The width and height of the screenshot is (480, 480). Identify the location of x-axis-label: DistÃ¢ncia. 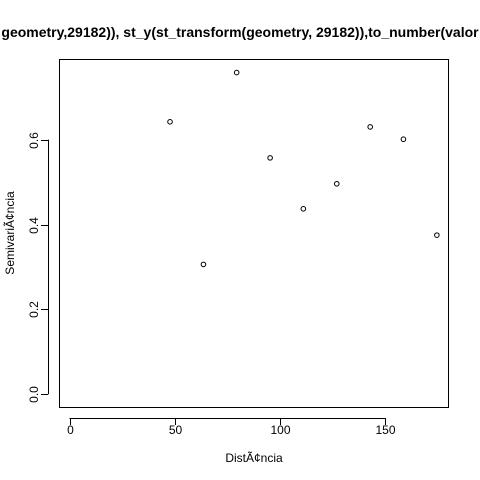
(254, 458).